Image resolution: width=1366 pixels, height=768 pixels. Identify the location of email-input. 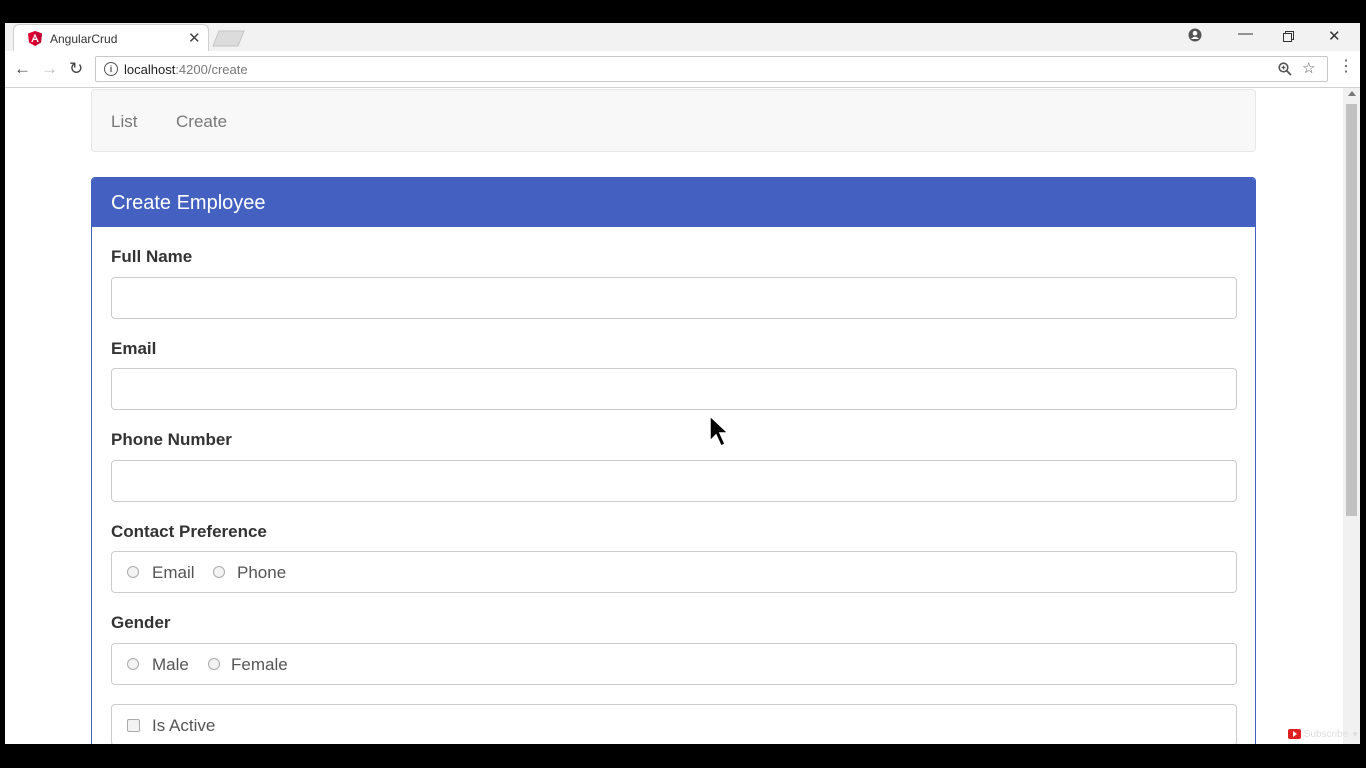
(674, 389).